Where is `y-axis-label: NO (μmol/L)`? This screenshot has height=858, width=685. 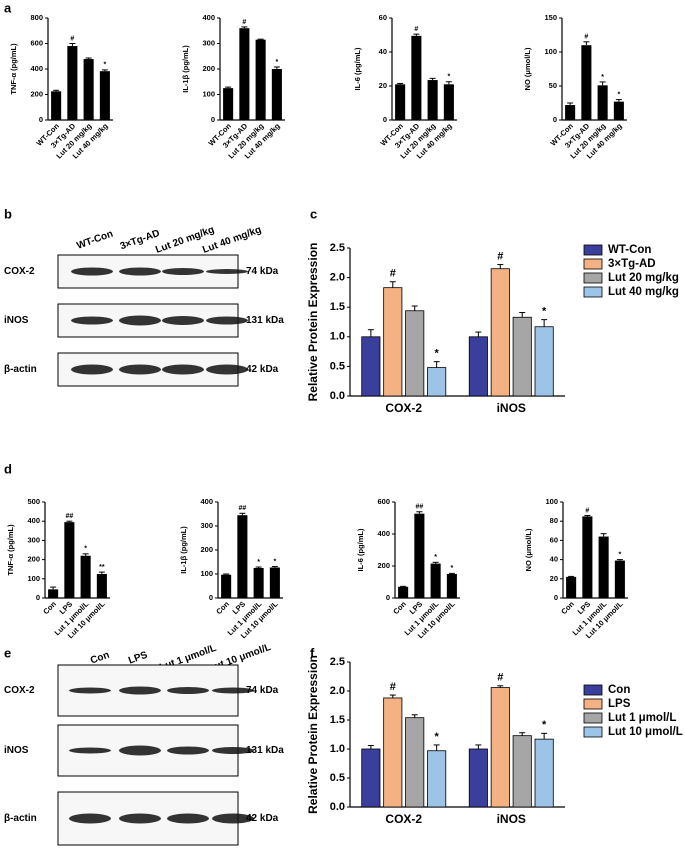
y-axis-label: NO (μmol/L) is located at coordinates (527, 68).